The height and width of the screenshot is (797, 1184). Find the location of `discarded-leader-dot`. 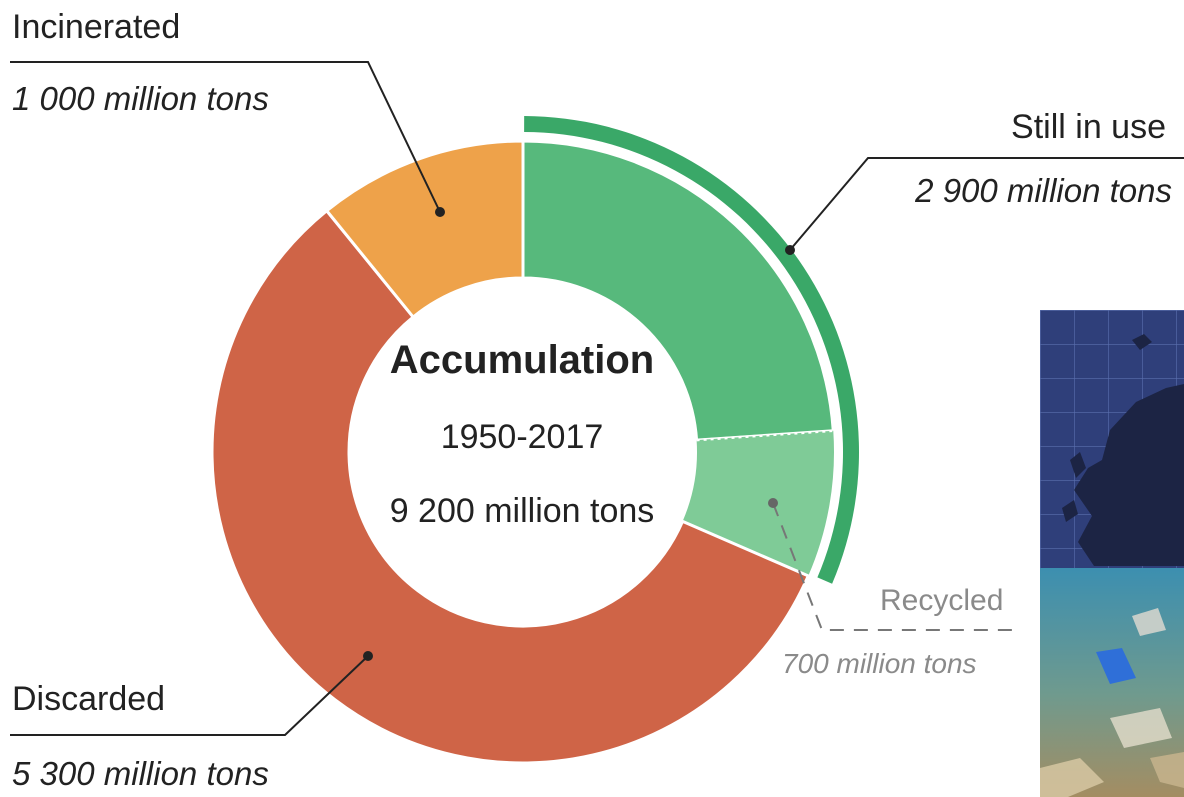

discarded-leader-dot is located at coordinates (368, 656).